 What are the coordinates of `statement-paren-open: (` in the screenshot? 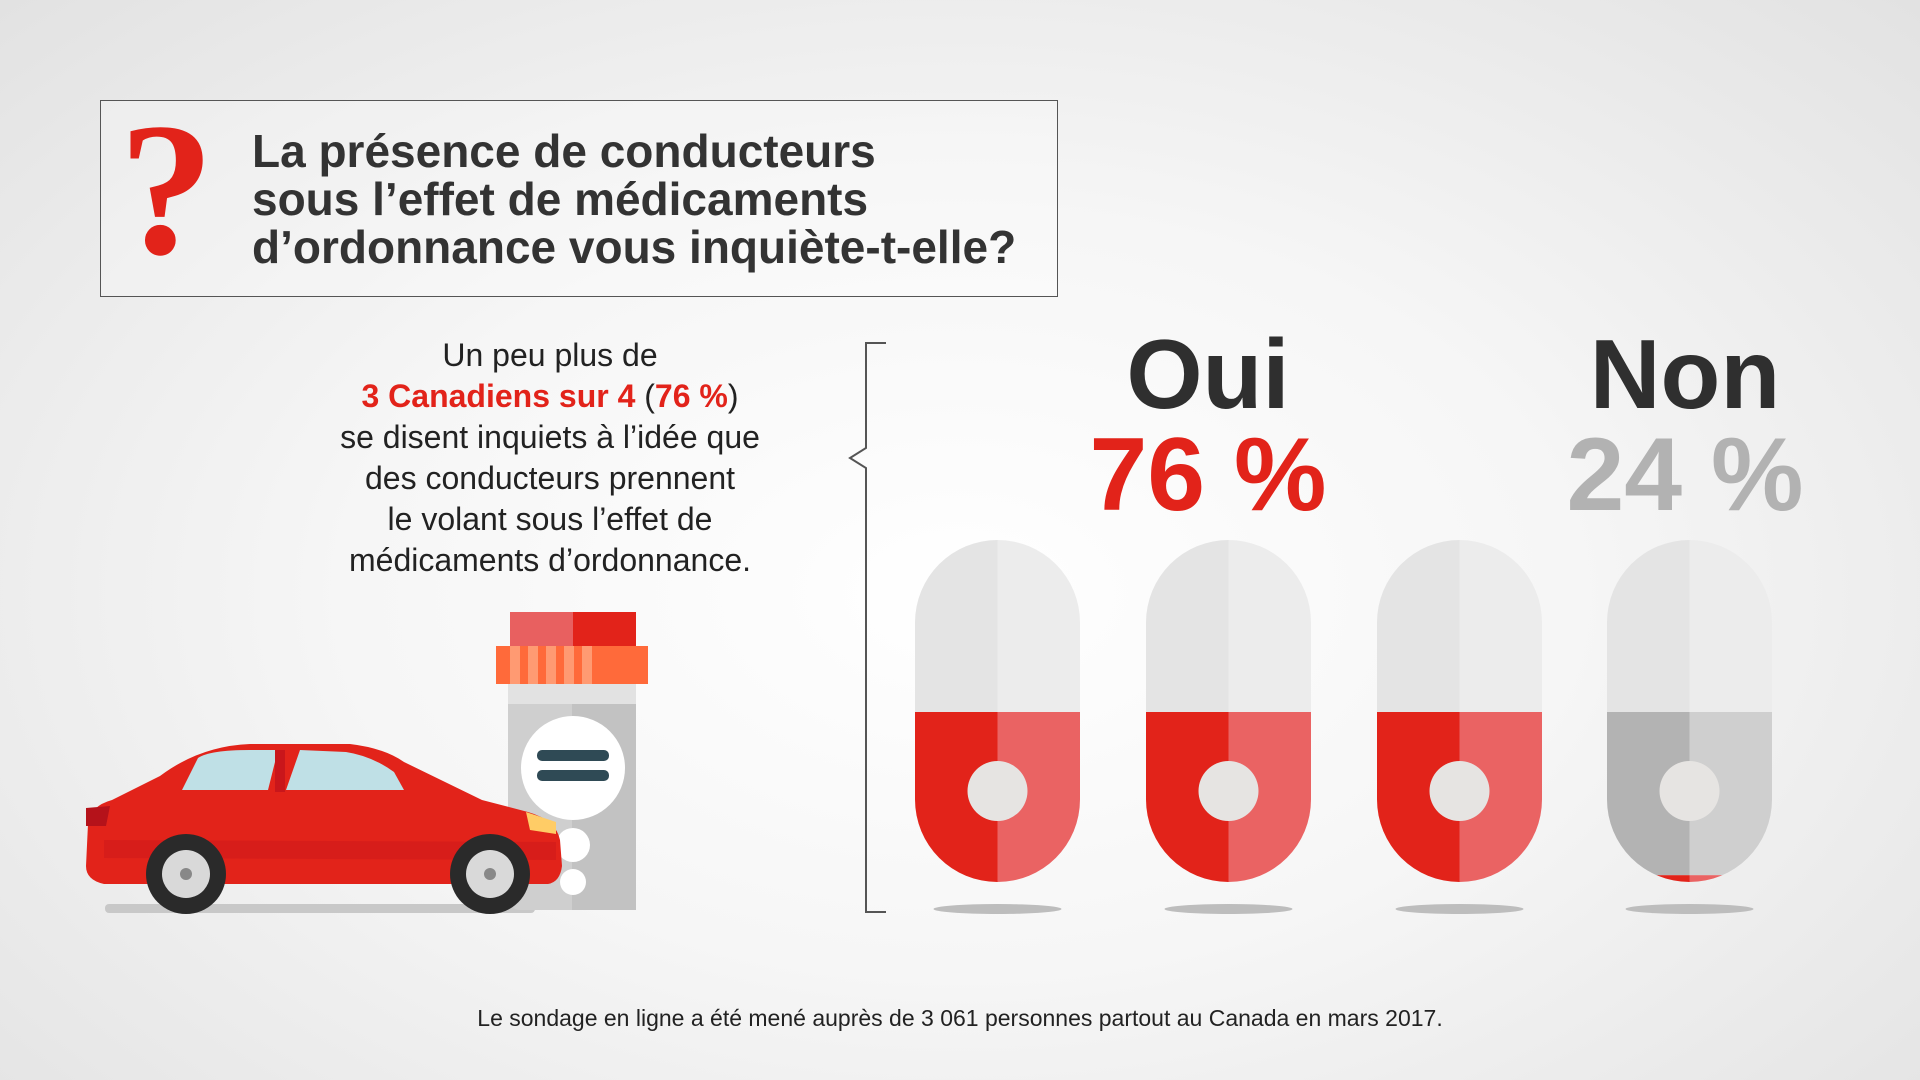 It's located at (645, 396).